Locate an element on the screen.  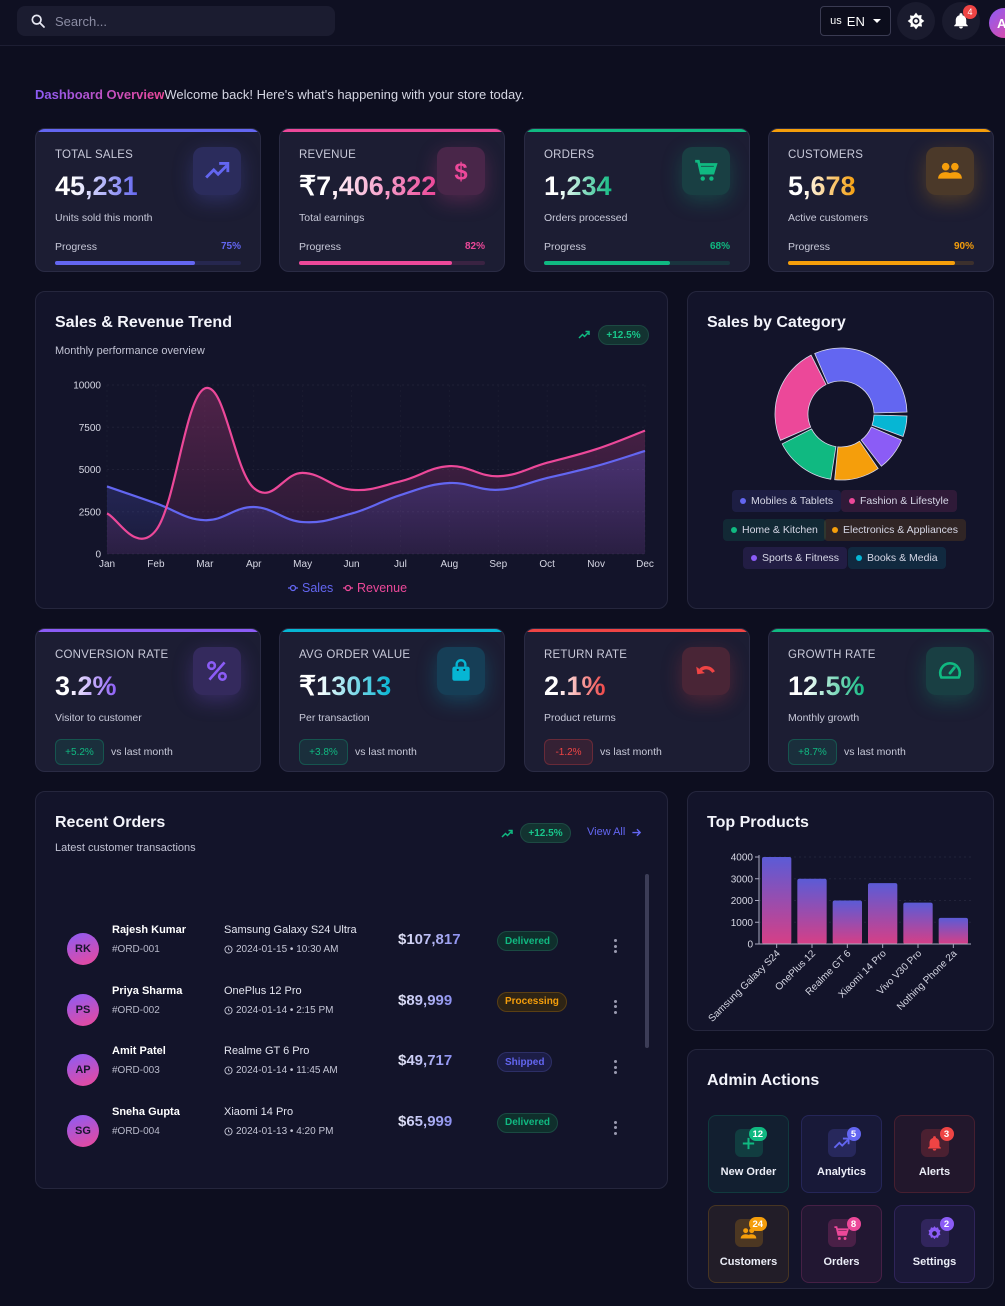
action-badge: 24 is located at coordinates (758, 1224).